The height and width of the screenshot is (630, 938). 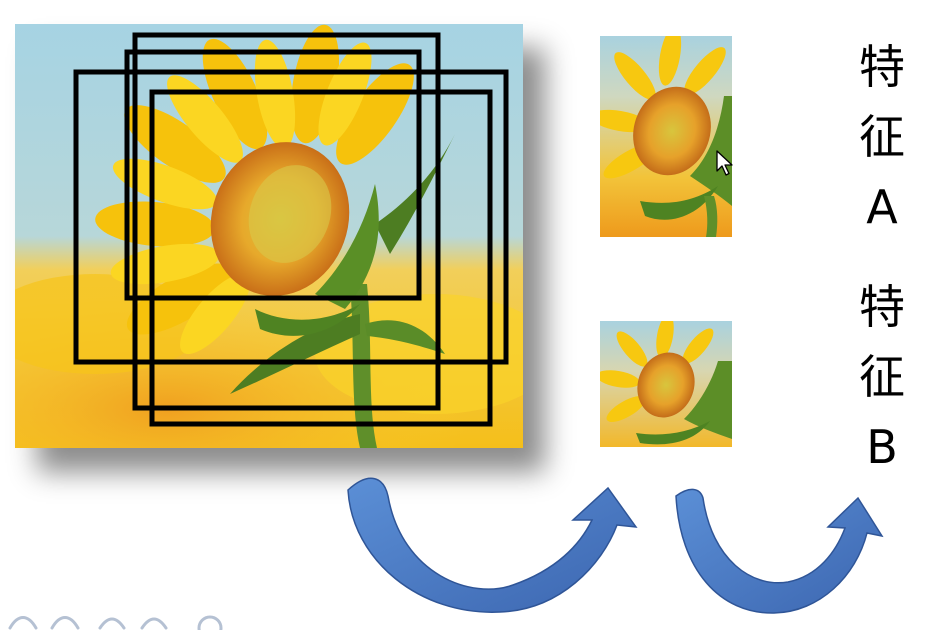 I want to click on feature-a-char-1: 特, so click(x=882, y=67).